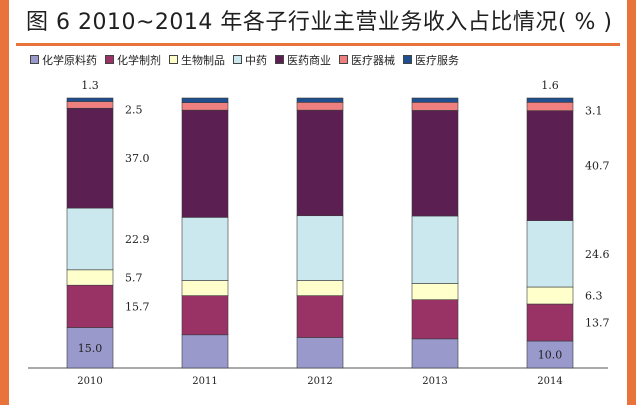 This screenshot has height=405, width=636. I want to click on right-accent-bar, so click(631, 202).